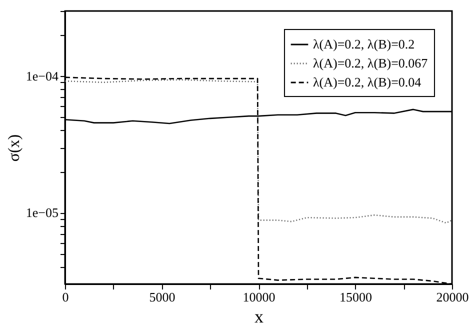  Describe the element at coordinates (356, 297) in the screenshot. I see `x-tick-label: 15000` at that location.